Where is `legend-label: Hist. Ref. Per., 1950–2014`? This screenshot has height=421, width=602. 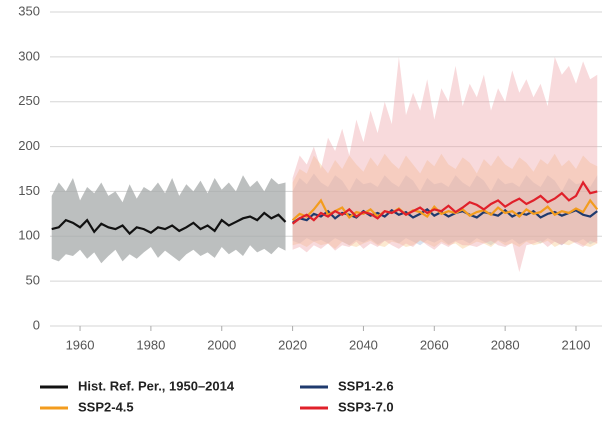 legend-label: Hist. Ref. Per., 1950–2014 is located at coordinates (156, 385).